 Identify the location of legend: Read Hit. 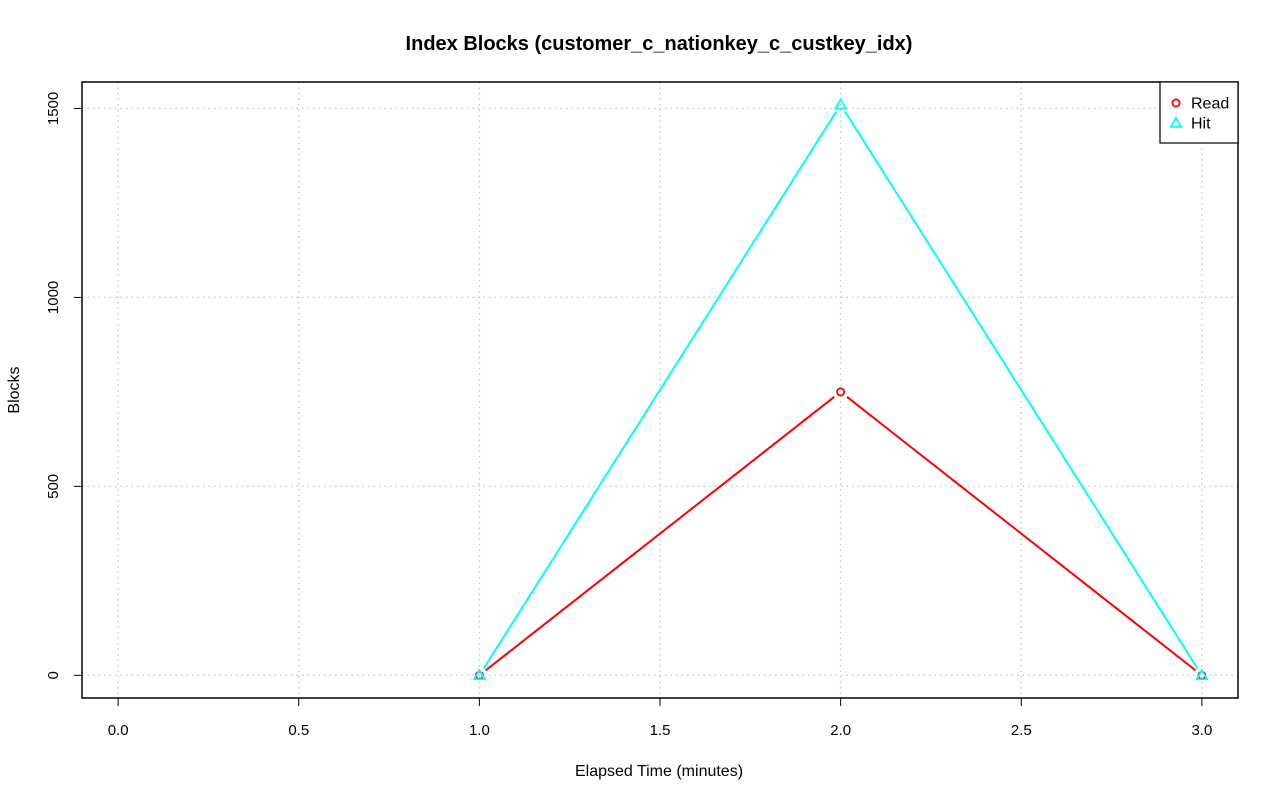
(1199, 112).